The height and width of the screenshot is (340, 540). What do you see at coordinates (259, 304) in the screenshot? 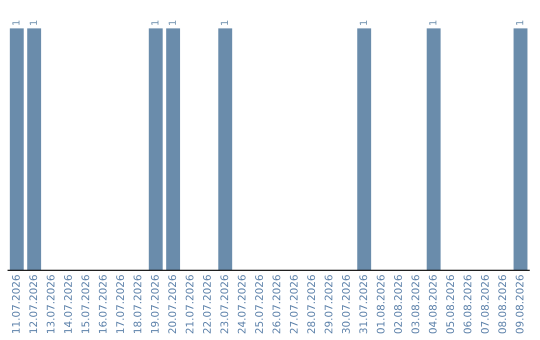
I see `x-tick-label: 25.07.2026` at bounding box center [259, 304].